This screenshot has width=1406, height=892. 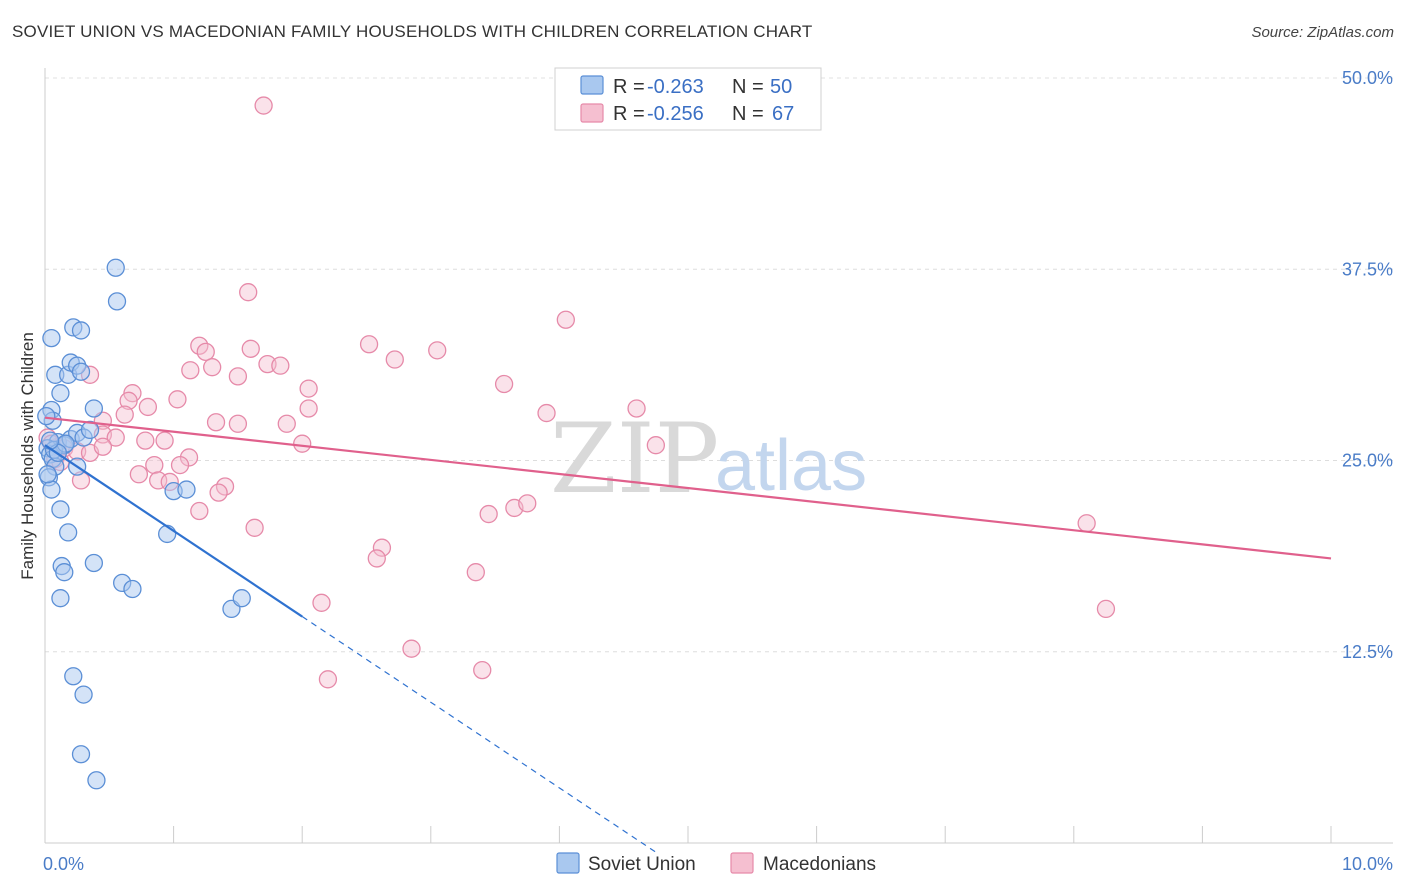 I want to click on macedonians-trend-line, so click(x=688, y=488).